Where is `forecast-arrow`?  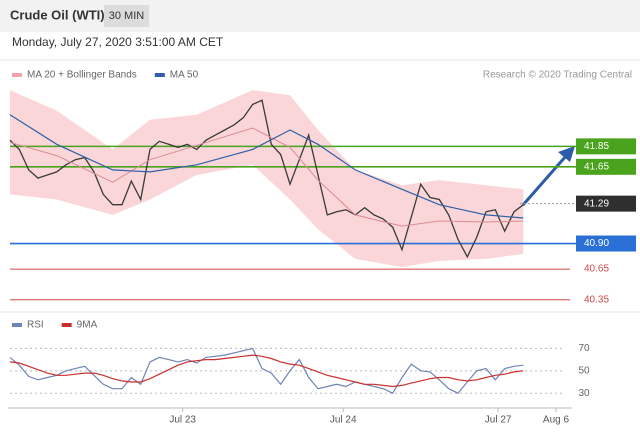
forecast-arrow is located at coordinates (544, 180).